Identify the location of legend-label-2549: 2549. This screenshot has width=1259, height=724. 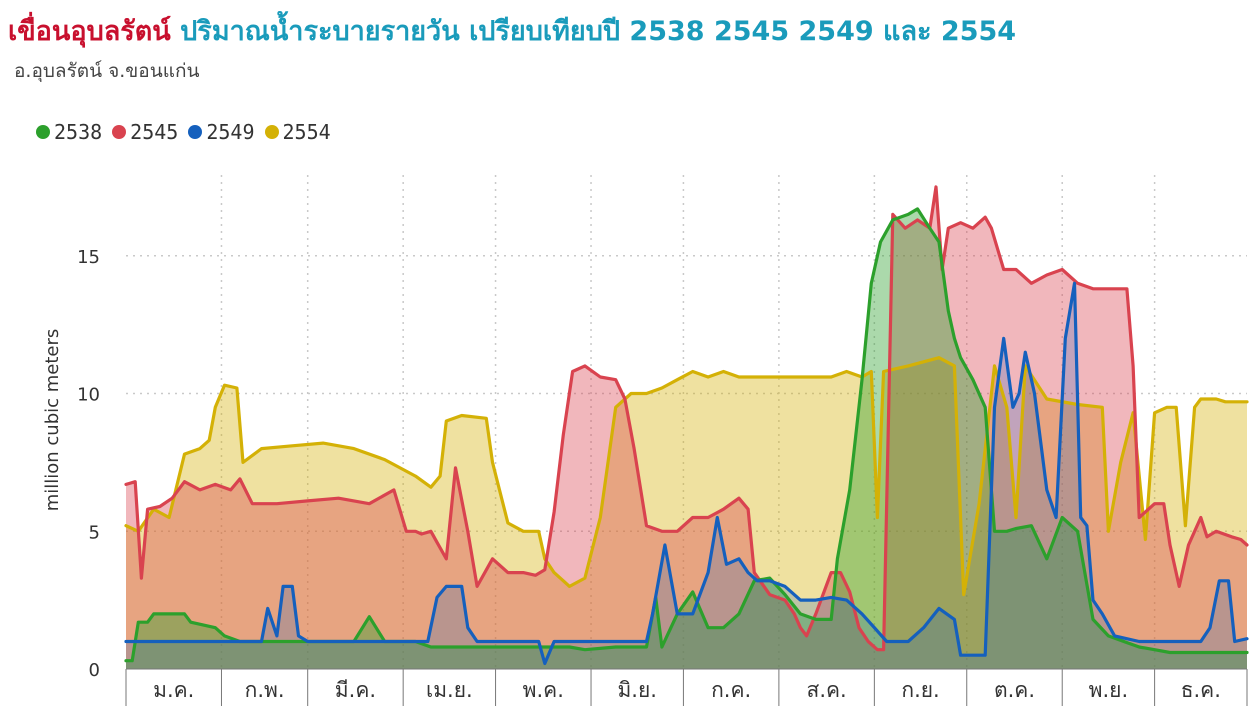
(230, 132).